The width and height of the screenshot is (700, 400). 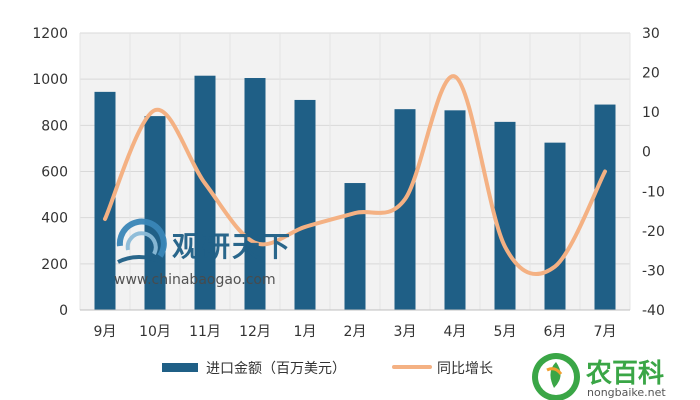 I want to click on right-axis-tick-label: 30, so click(x=651, y=34).